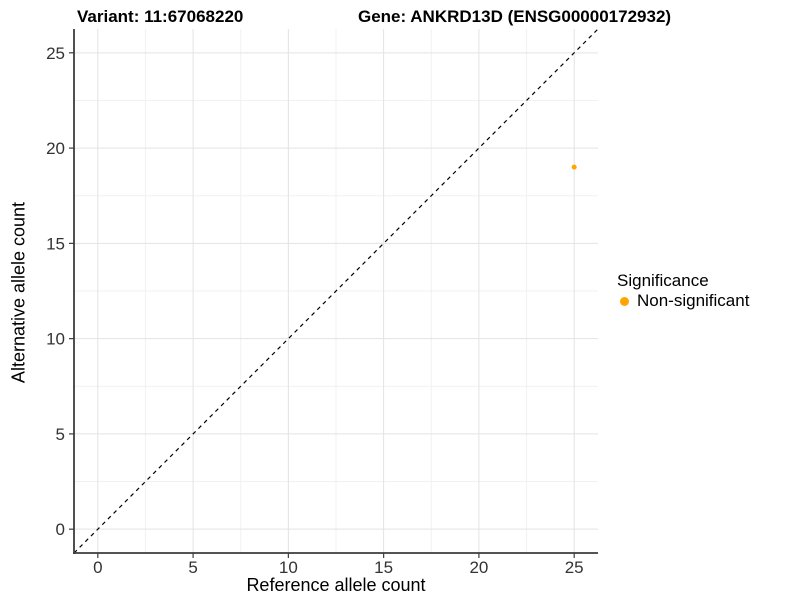 The width and height of the screenshot is (800, 600). What do you see at coordinates (336, 585) in the screenshot?
I see `x-axis-title: Reference allele count` at bounding box center [336, 585].